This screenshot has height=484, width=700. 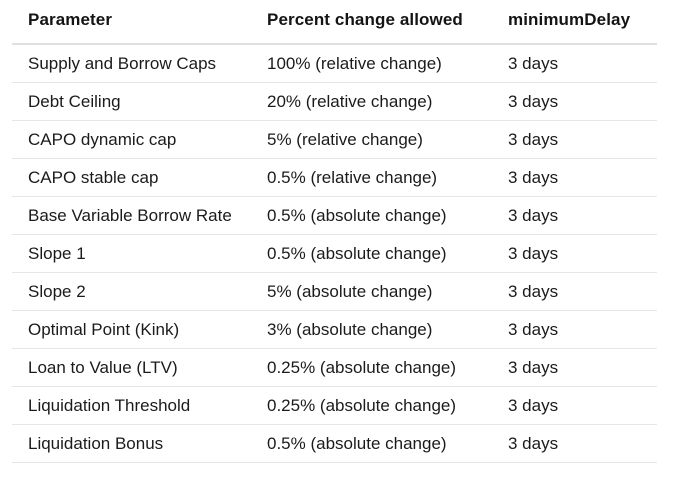 What do you see at coordinates (574, 23) in the screenshot?
I see `column-header-minimum-delay: minimumDelay` at bounding box center [574, 23].